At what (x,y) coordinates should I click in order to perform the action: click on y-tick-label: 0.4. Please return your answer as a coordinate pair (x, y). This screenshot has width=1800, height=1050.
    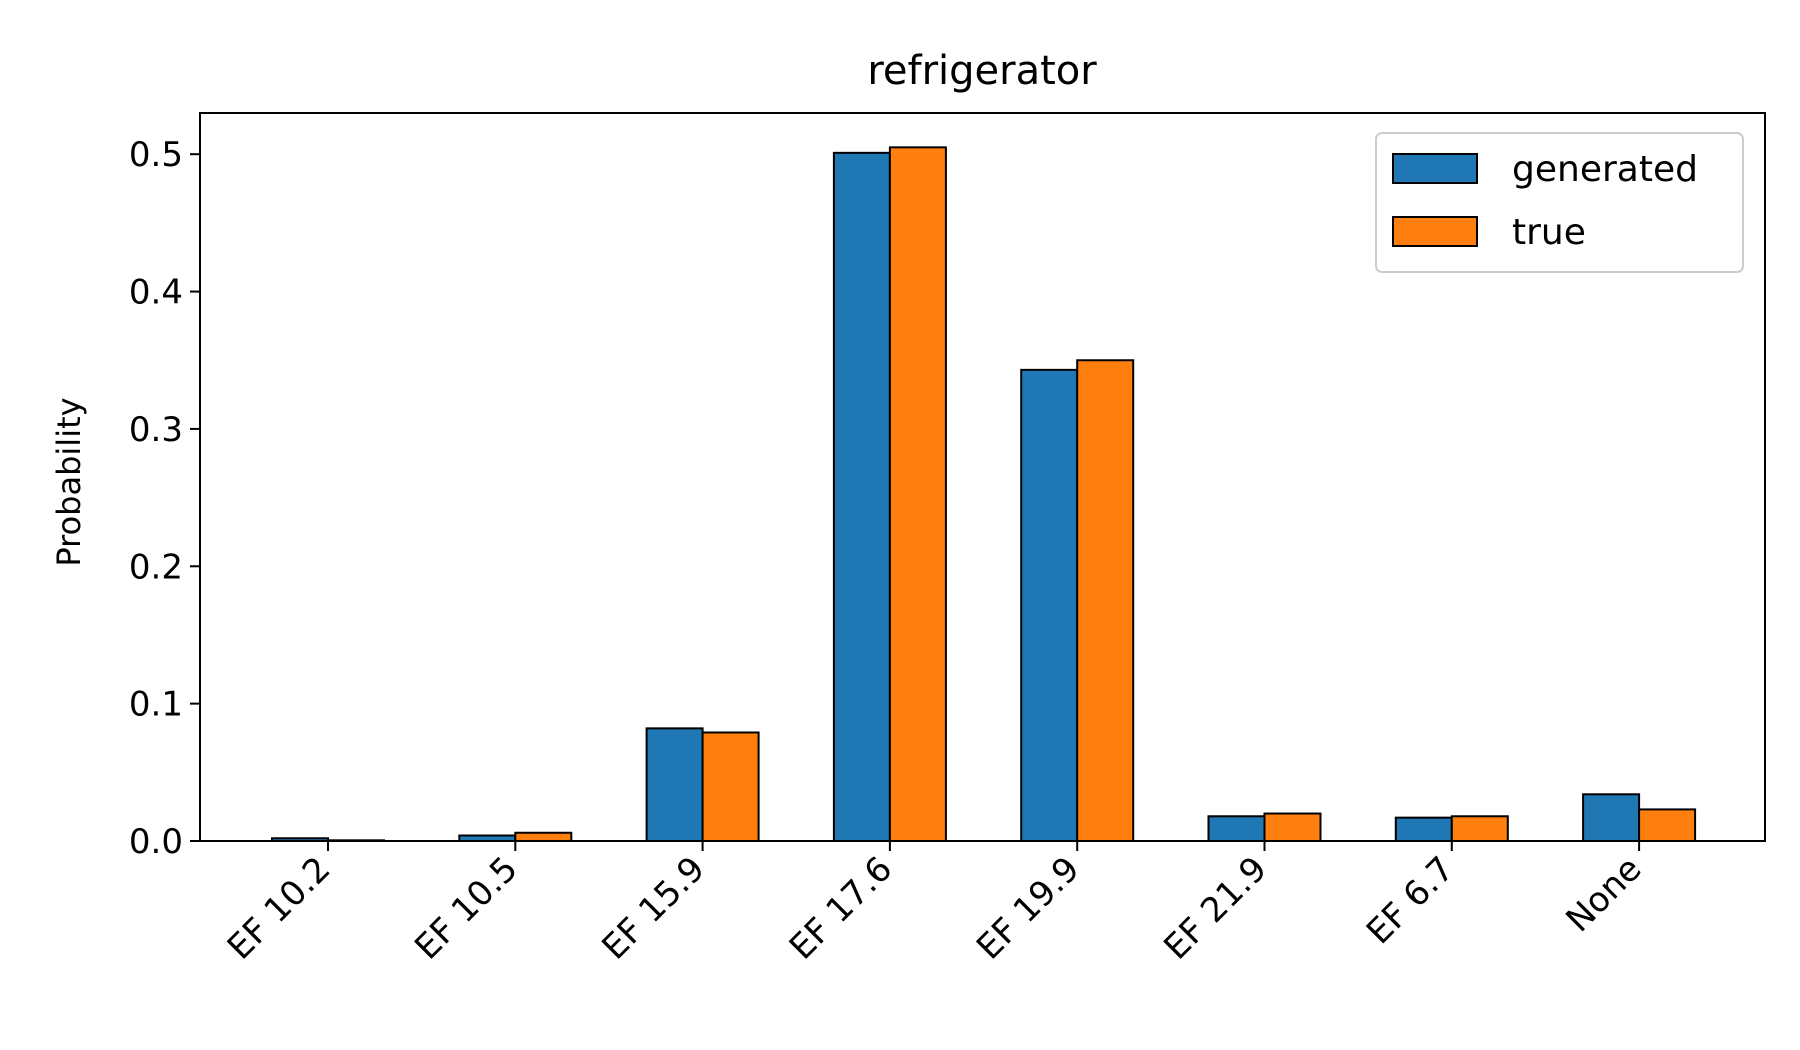
    Looking at the image, I should click on (156, 293).